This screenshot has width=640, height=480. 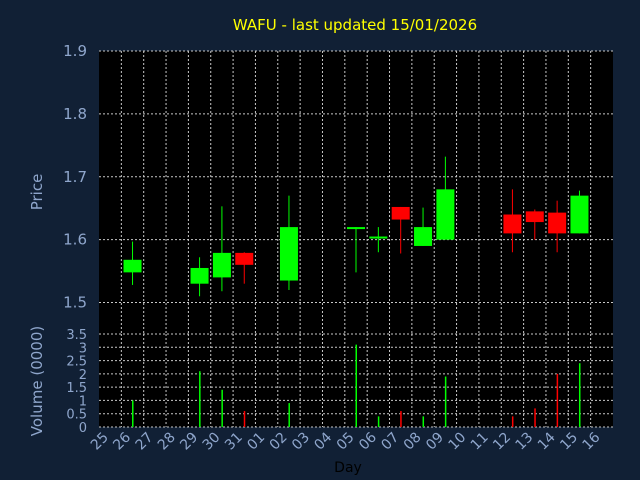 I want to click on x-tick-label: 13, so click(x=525, y=442).